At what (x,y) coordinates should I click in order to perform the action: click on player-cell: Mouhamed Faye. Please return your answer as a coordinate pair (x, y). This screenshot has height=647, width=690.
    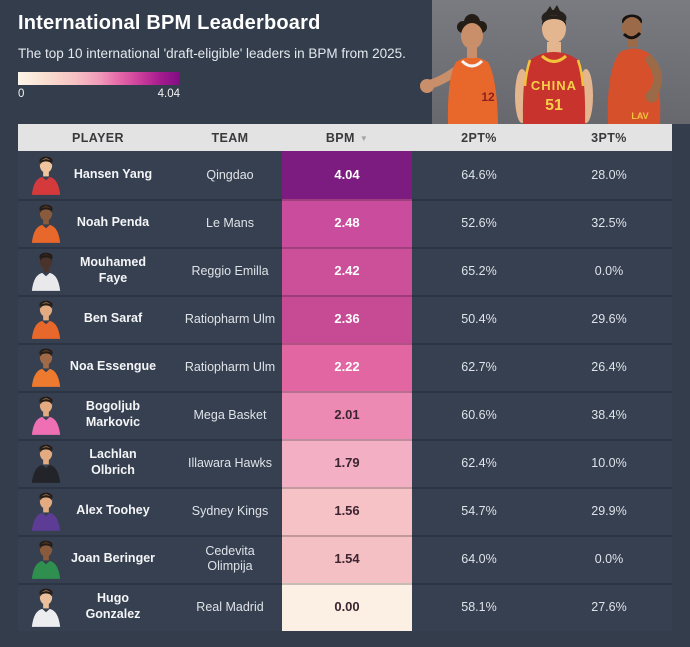
    Looking at the image, I should click on (98, 271).